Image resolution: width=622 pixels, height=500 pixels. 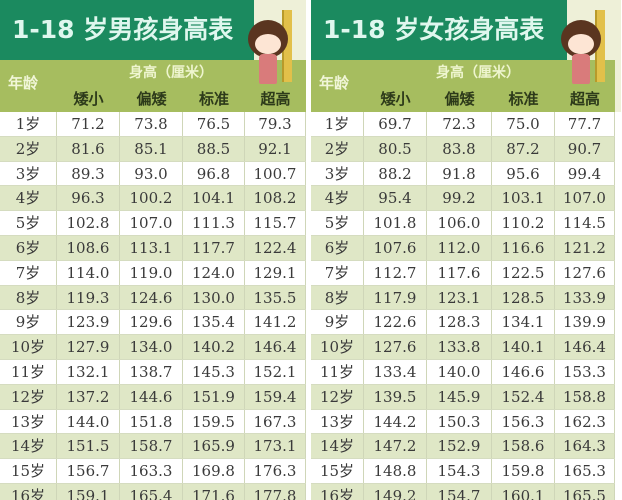 What do you see at coordinates (153, 397) in the screenshot?
I see `table-row: 12岁 137.2 144.6 151.9 159.4` at bounding box center [153, 397].